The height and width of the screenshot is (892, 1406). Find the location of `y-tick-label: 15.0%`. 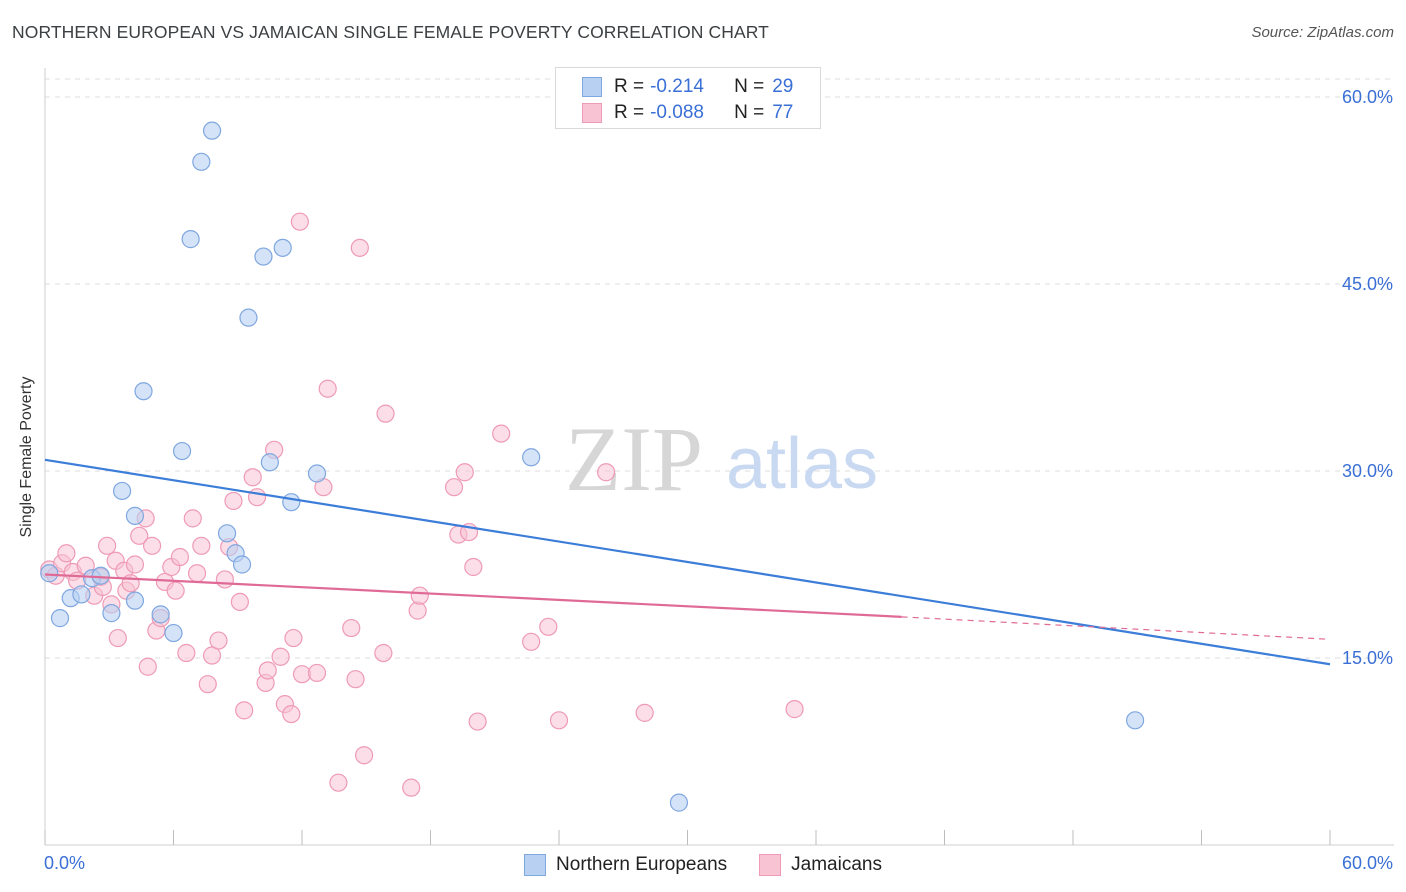

y-tick-label: 15.0% is located at coordinates (1367, 658).